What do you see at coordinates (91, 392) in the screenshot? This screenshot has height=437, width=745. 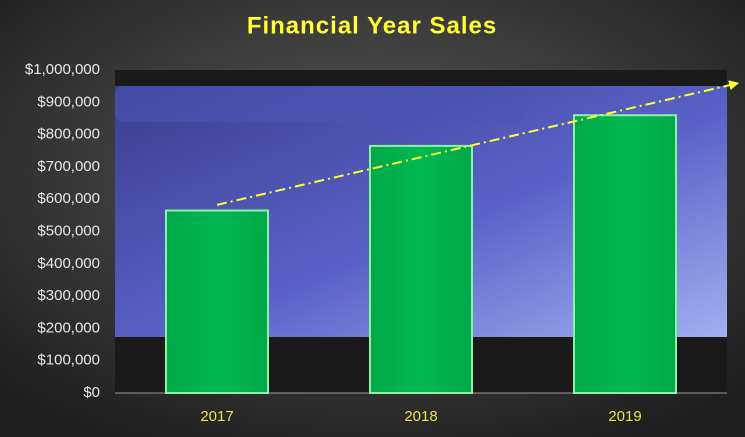 I see `y-tick-label: $0` at bounding box center [91, 392].